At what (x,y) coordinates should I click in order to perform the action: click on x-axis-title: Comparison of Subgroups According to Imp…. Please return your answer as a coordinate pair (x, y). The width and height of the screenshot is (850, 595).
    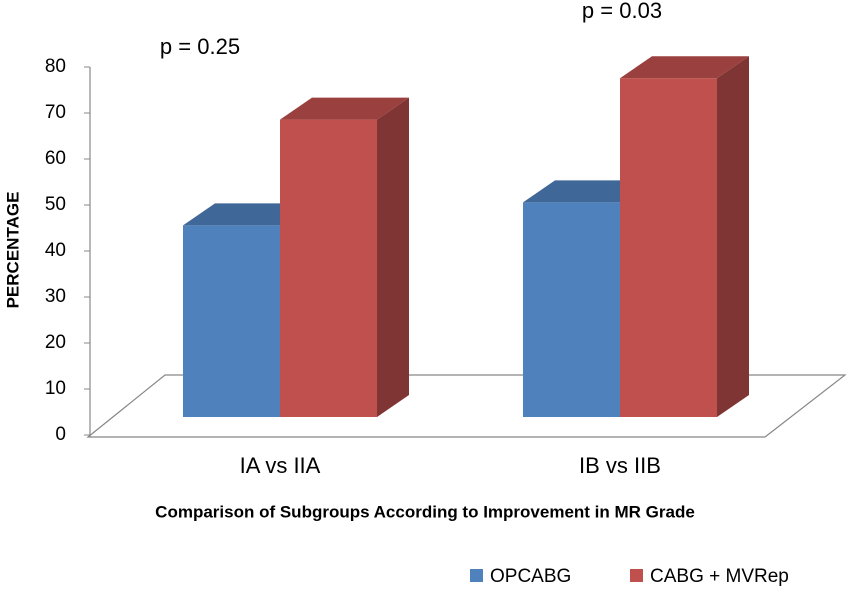
    Looking at the image, I should click on (425, 511).